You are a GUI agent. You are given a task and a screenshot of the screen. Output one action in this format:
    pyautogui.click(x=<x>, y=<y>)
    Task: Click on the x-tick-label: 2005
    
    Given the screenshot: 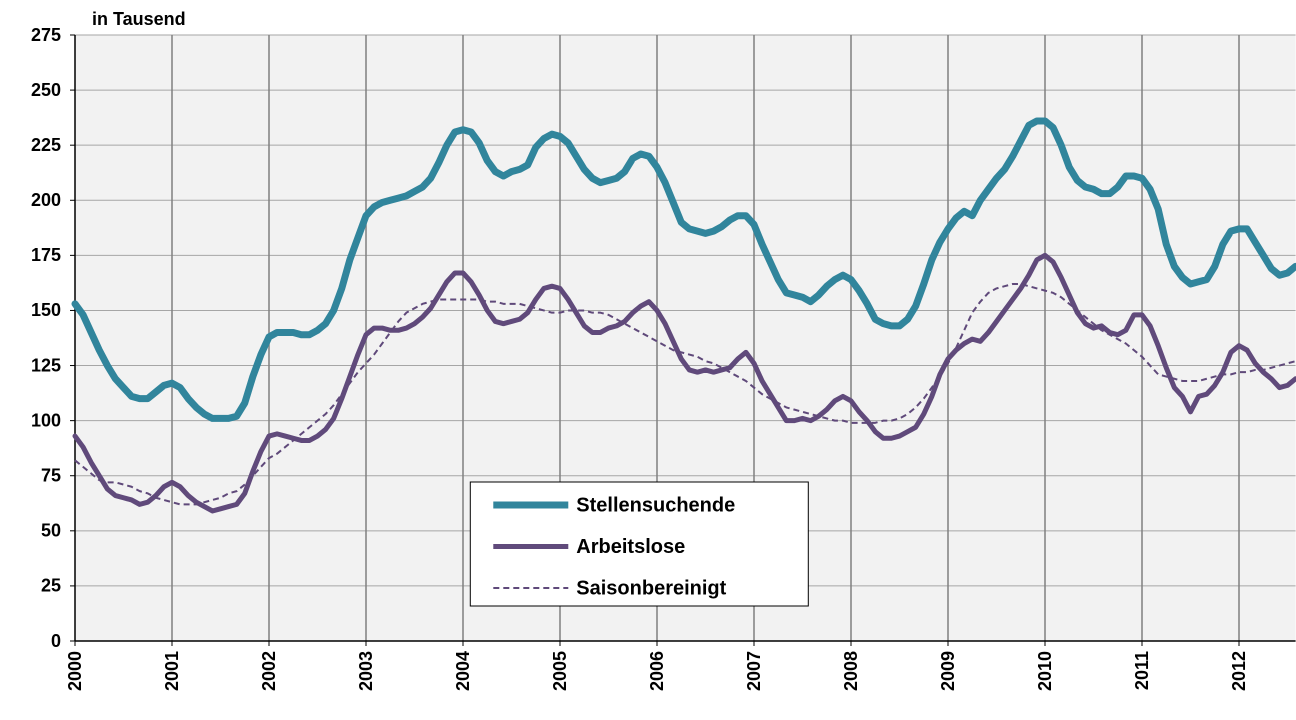 What is the action you would take?
    pyautogui.click(x=560, y=671)
    